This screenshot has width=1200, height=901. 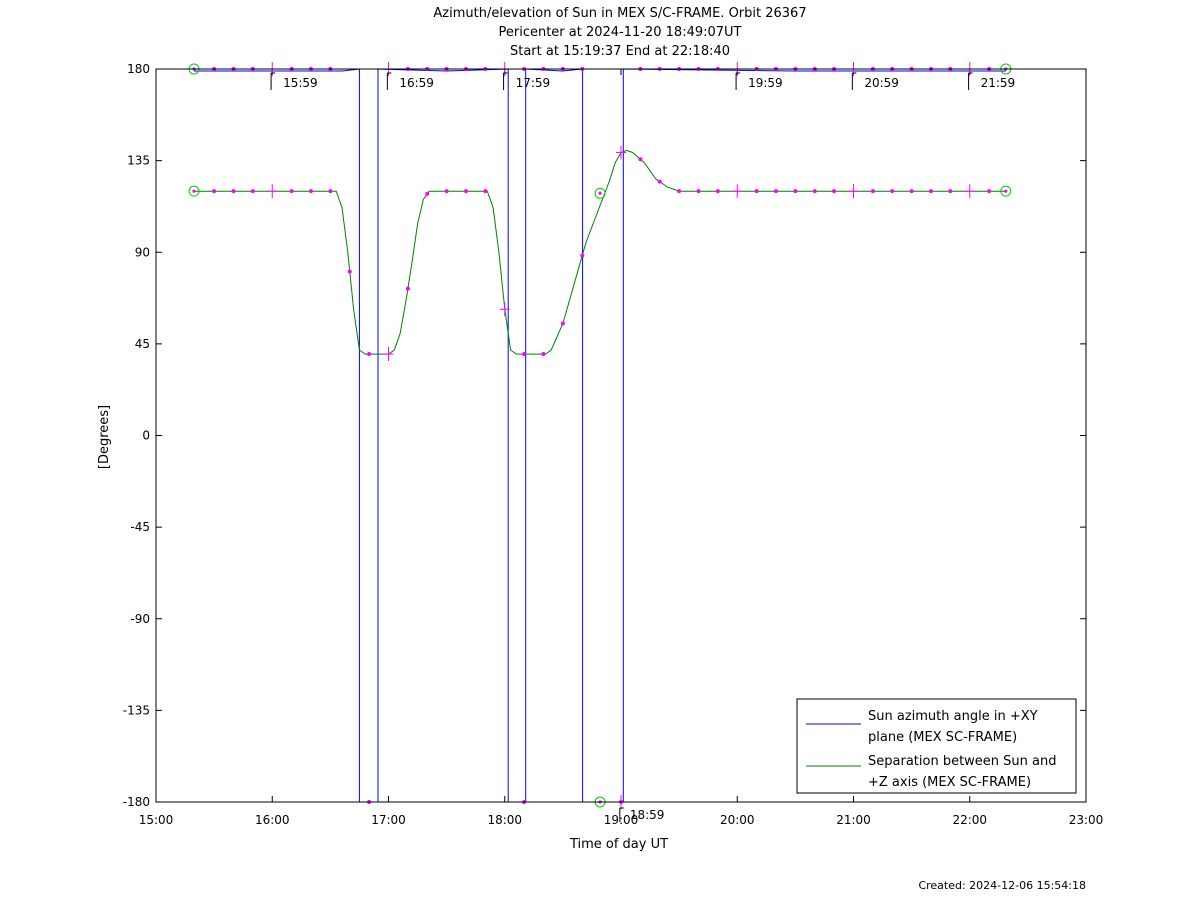 I want to click on hour-annotation-4: 19:59, so click(x=759, y=81).